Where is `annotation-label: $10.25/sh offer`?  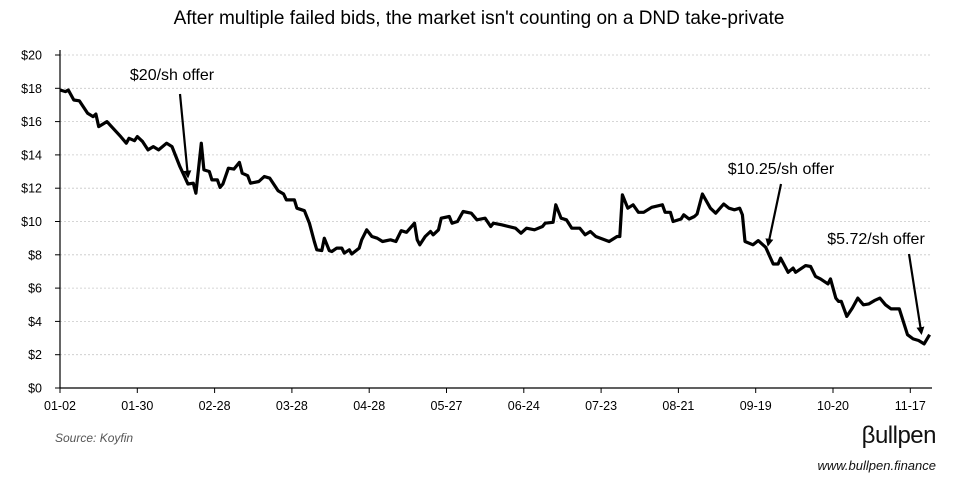 annotation-label: $10.25/sh offer is located at coordinates (781, 169).